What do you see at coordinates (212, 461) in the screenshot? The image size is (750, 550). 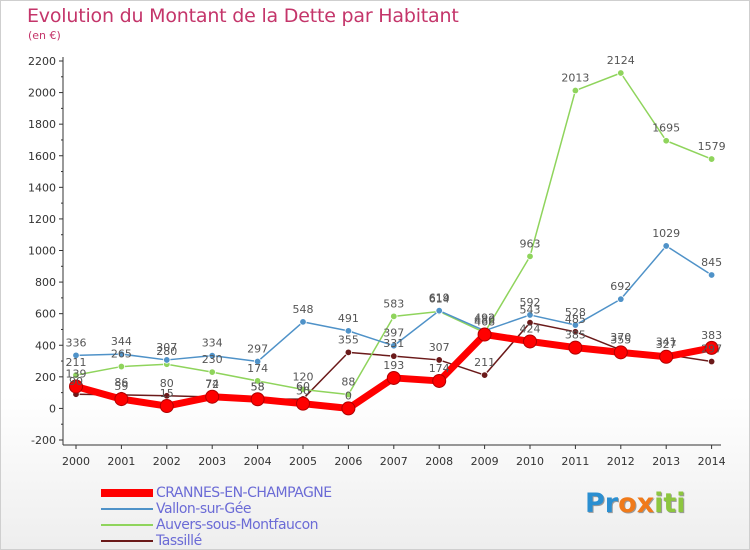 I see `x-tick-label: 2003` at bounding box center [212, 461].